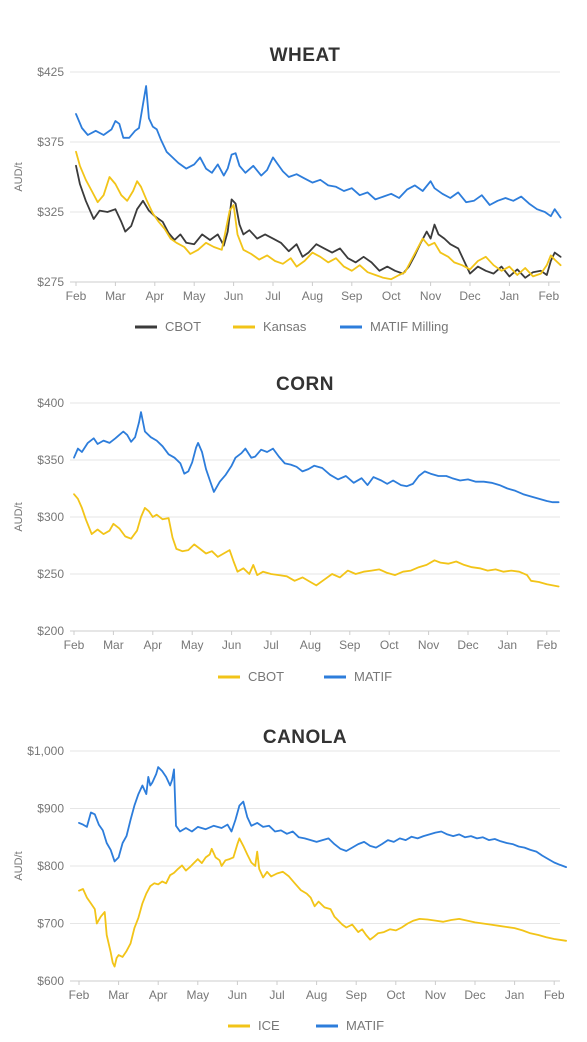  What do you see at coordinates (322, 902) in the screenshot?
I see `series-line-ice` at bounding box center [322, 902].